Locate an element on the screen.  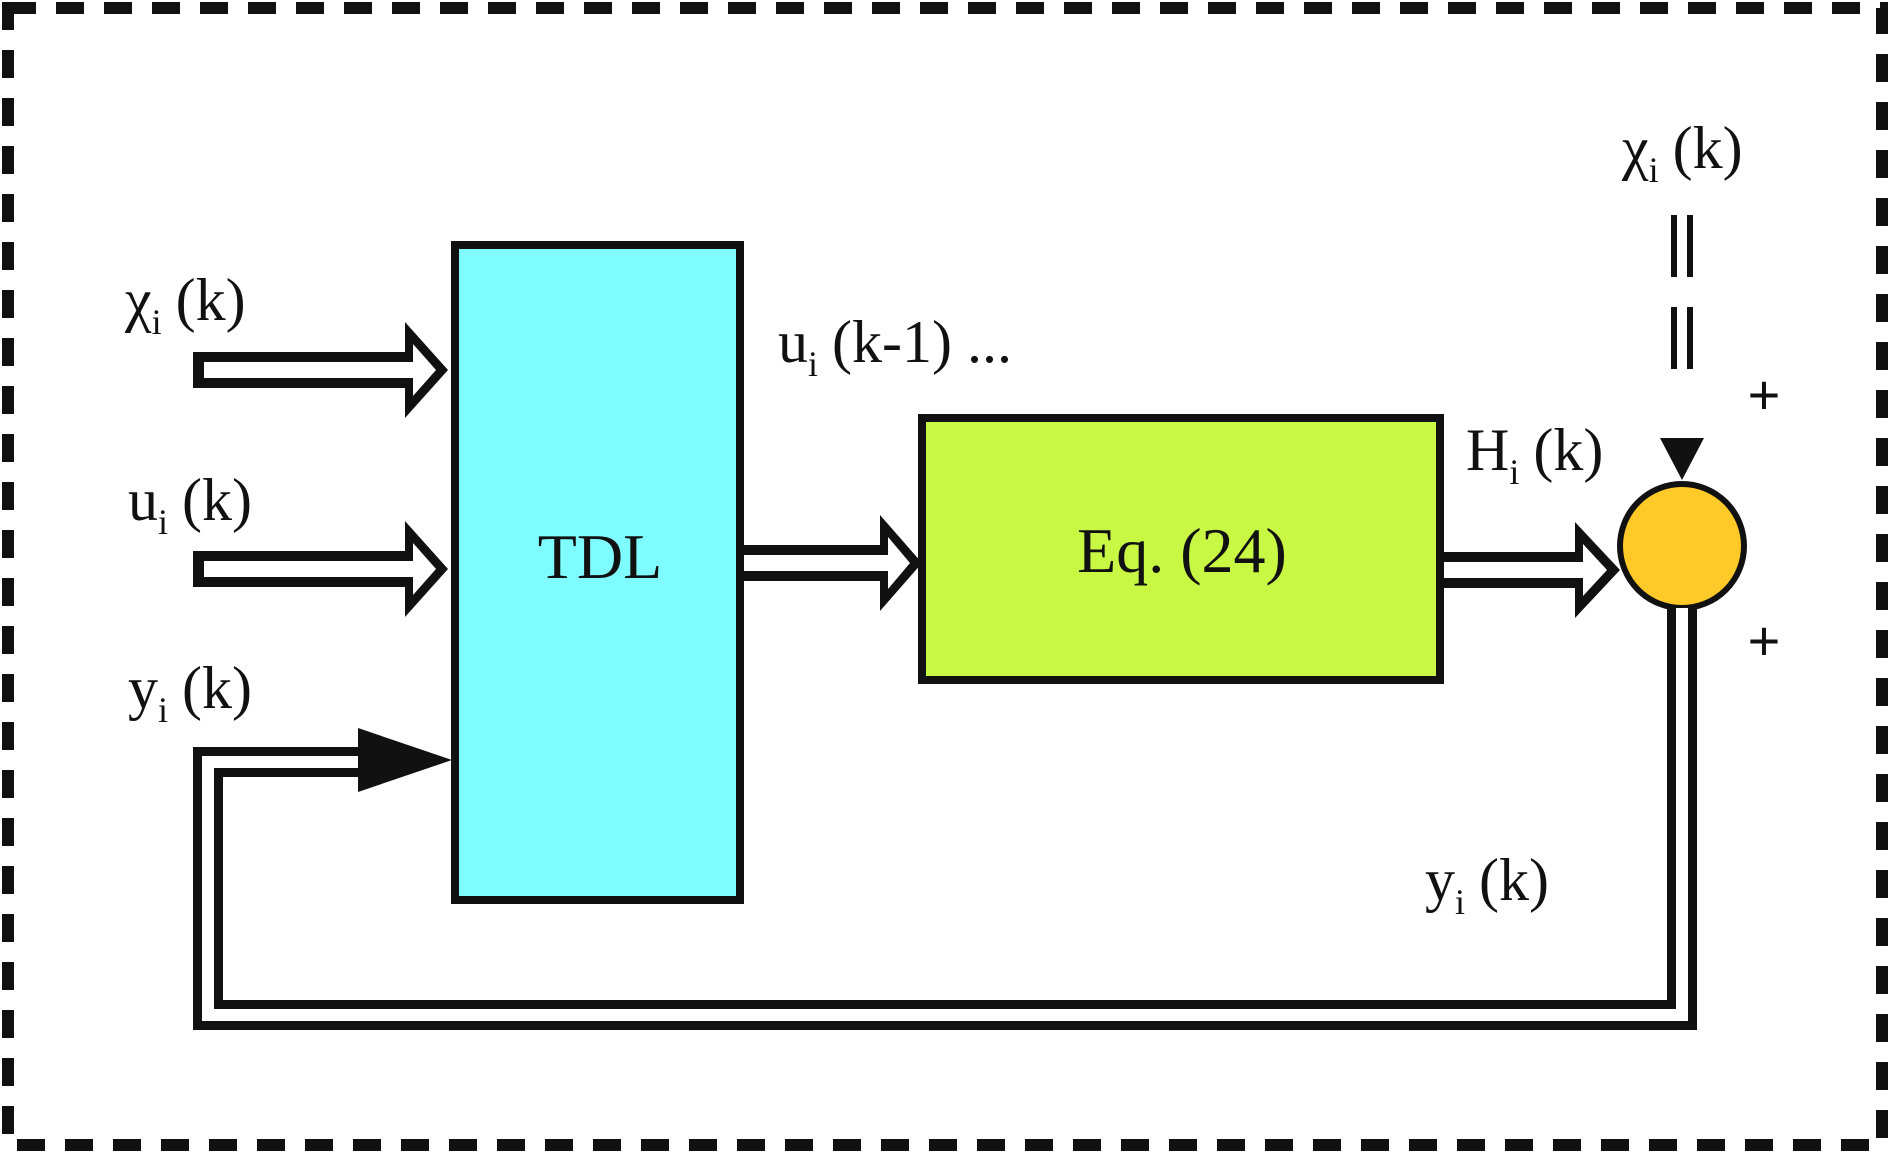
arrow-eq-to-sum is located at coordinates (1532, 570).